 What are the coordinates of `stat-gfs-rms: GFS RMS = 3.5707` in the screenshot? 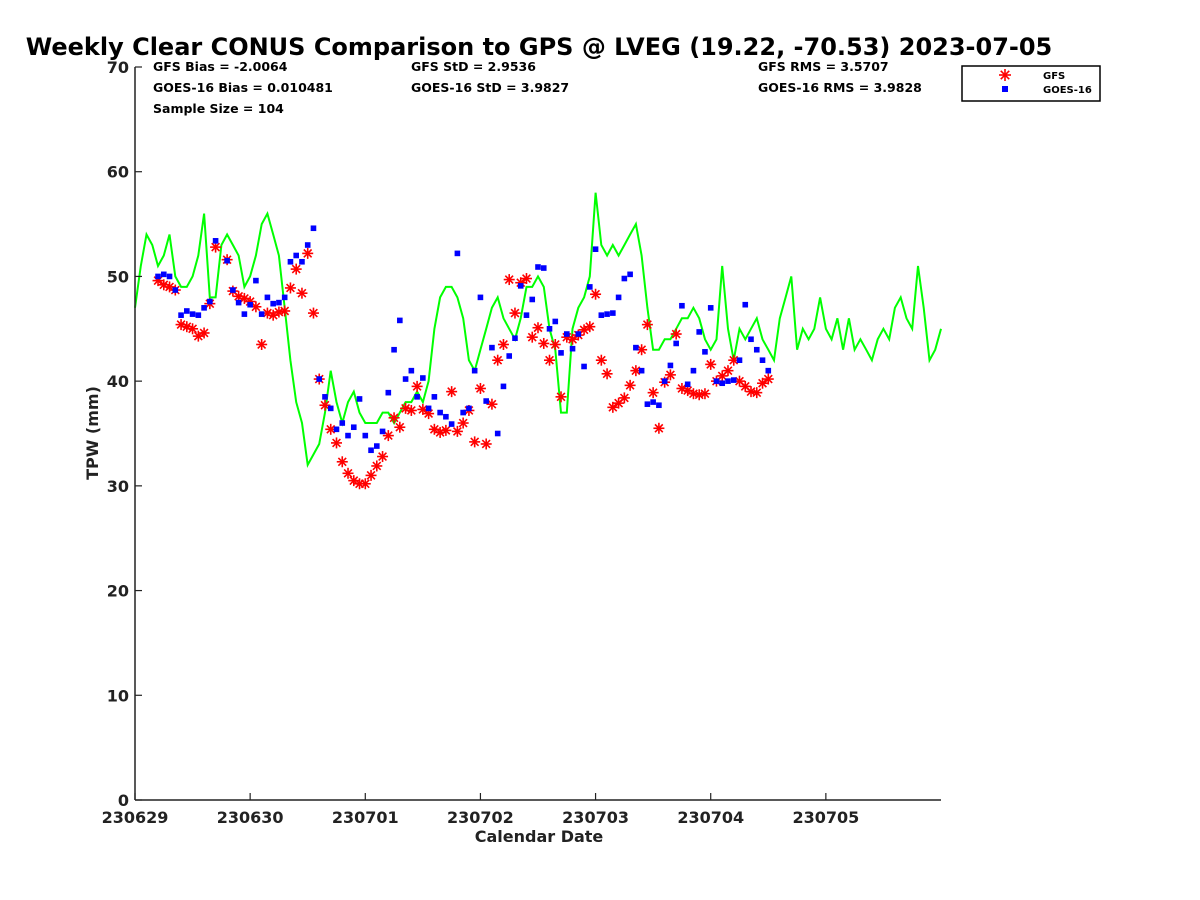 It's located at (823, 66).